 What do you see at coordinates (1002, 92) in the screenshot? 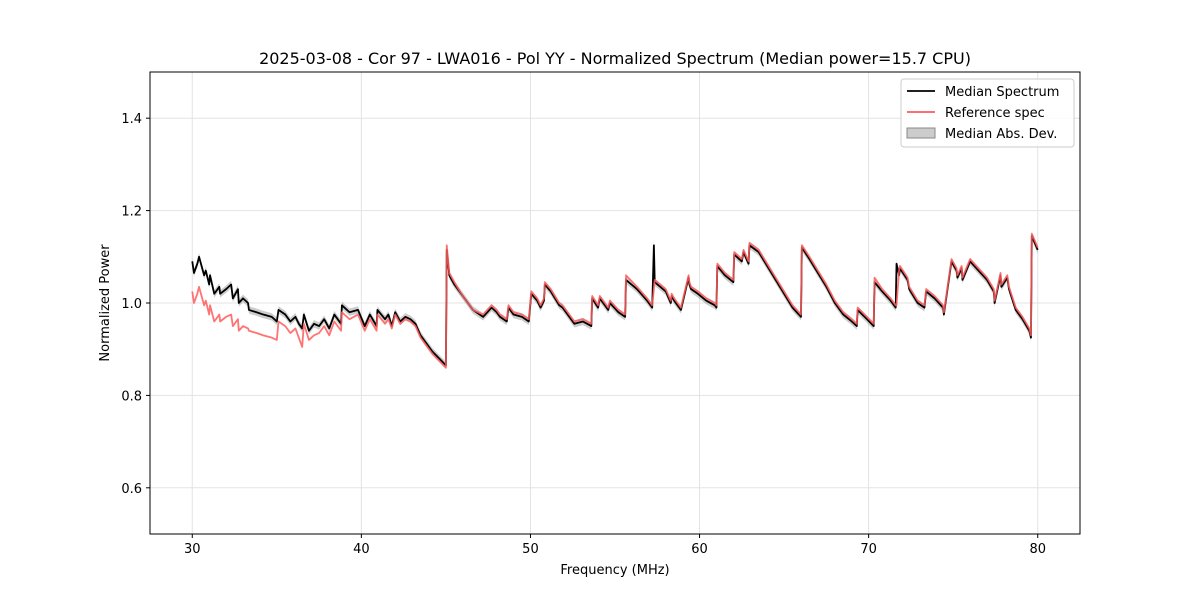
I see `legend-label: Median Spectrum` at bounding box center [1002, 92].